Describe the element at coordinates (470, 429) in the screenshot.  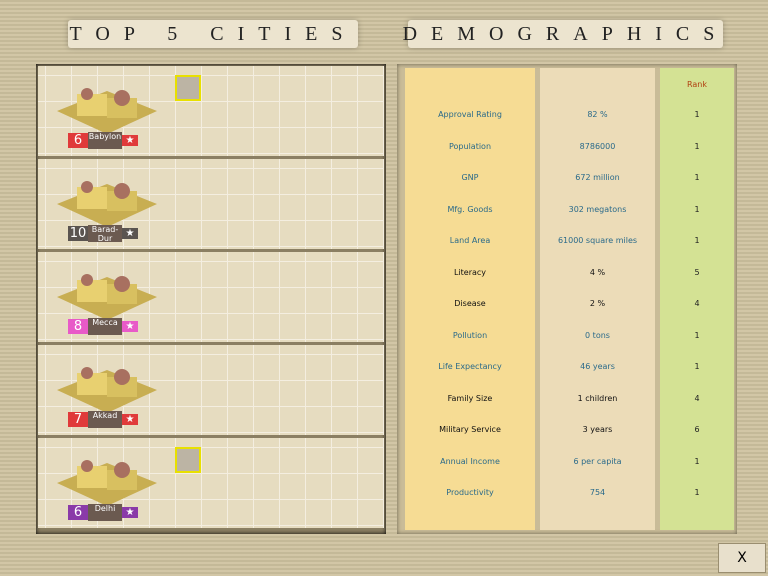
I see `demographic-label: Military Service` at that location.